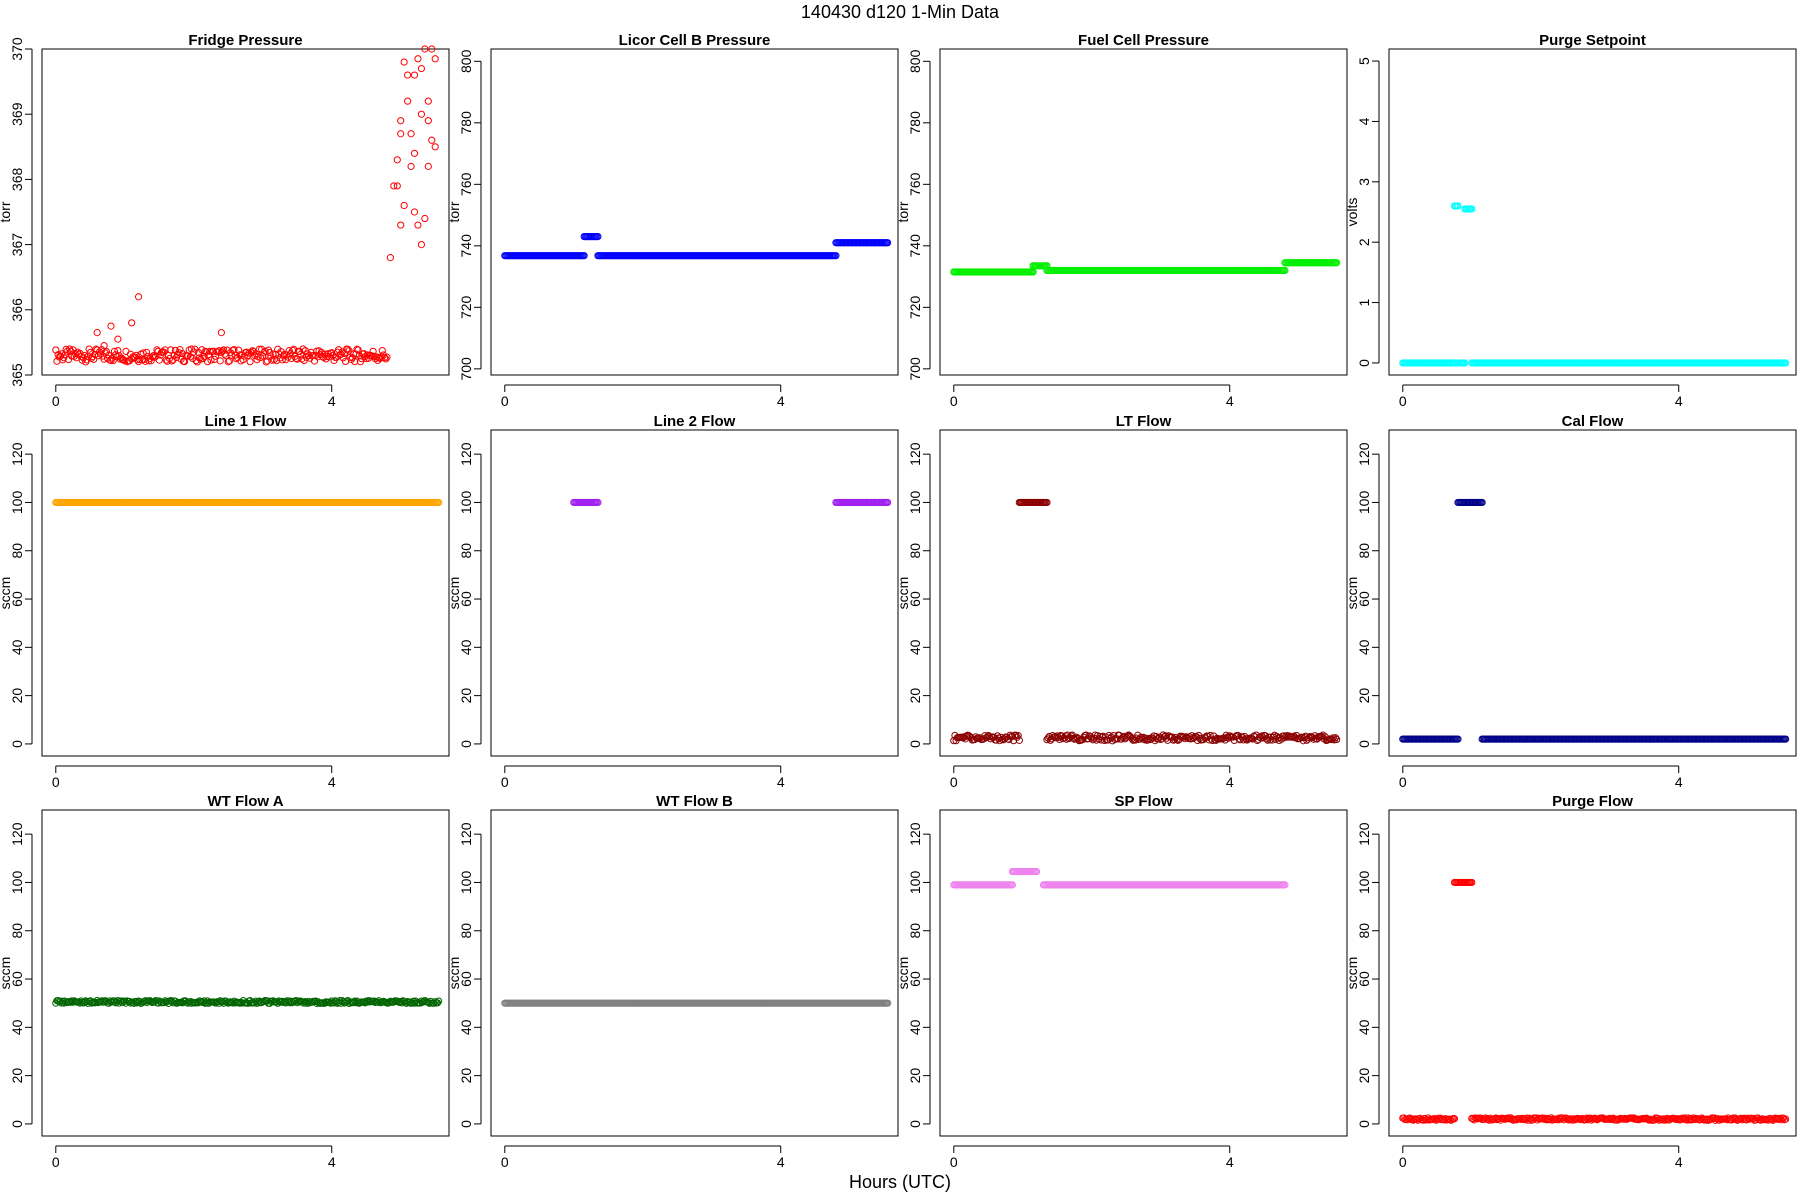  What do you see at coordinates (915, 454) in the screenshot?
I see `y-tick-label: 120` at bounding box center [915, 454].